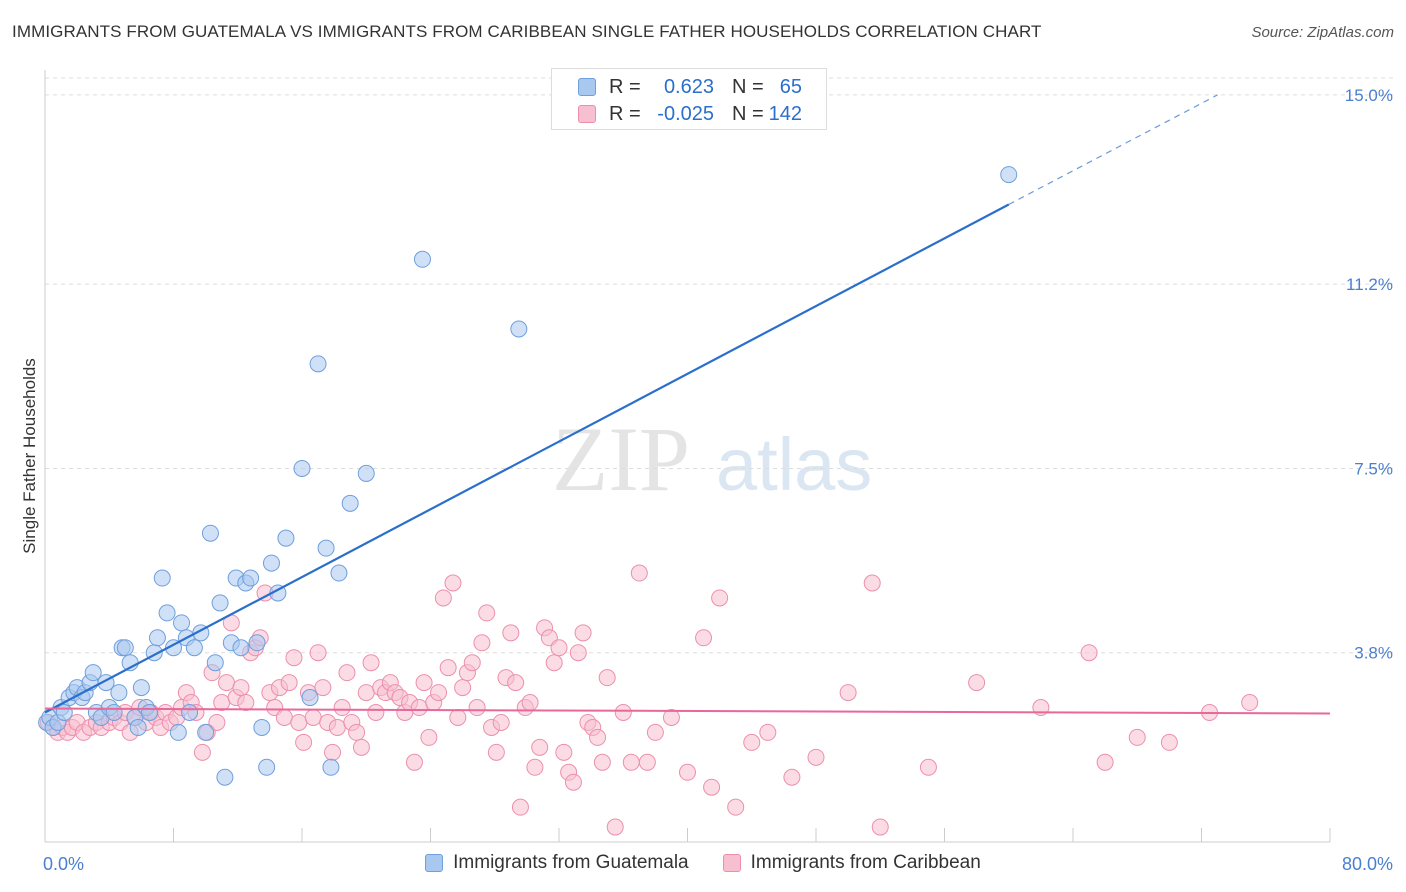 This screenshot has width=1406, height=892. Describe the element at coordinates (689, 115) in the screenshot. I see `legend-row-caribbean: R = -0.025 N = 142` at that location.